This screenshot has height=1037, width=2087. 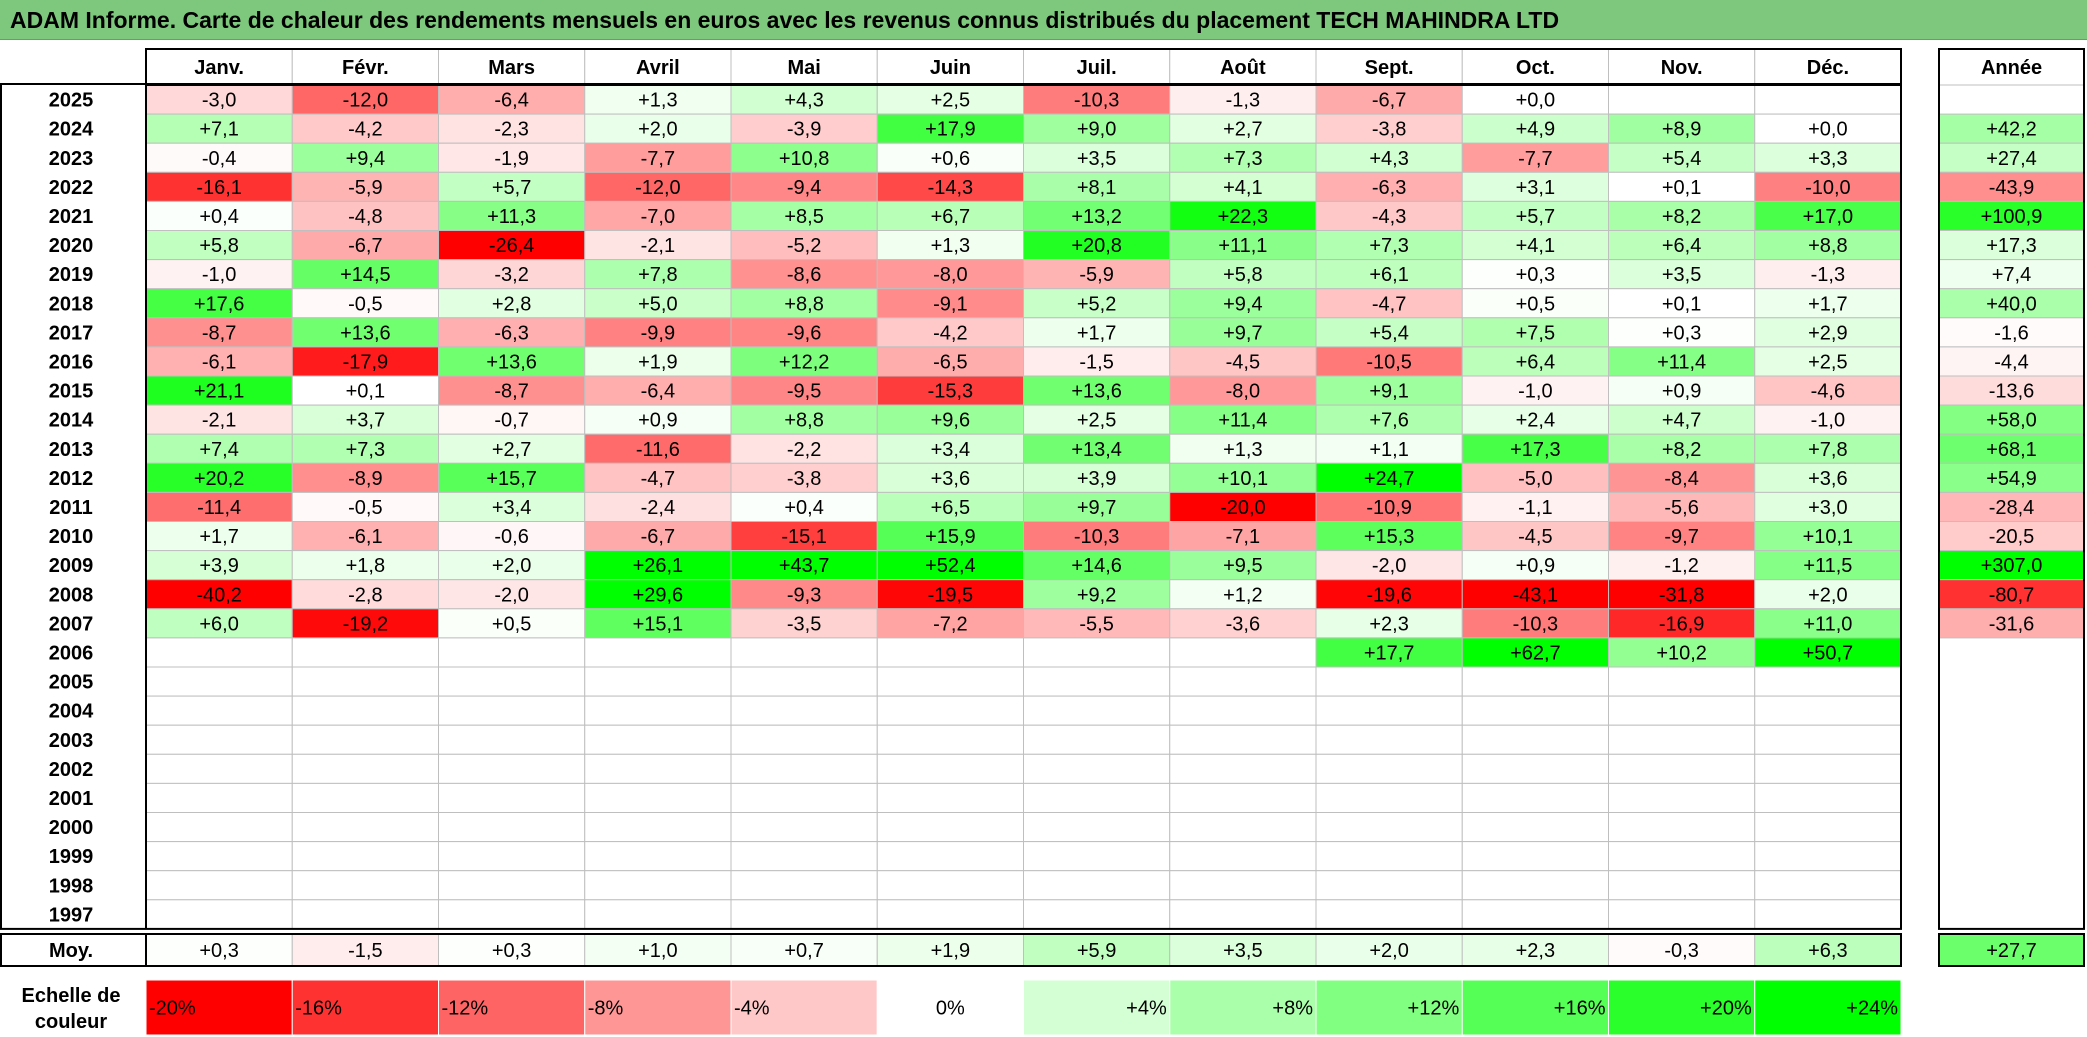 What do you see at coordinates (511, 101) in the screenshot?
I see `heat-cell-label: -6,4` at bounding box center [511, 101].